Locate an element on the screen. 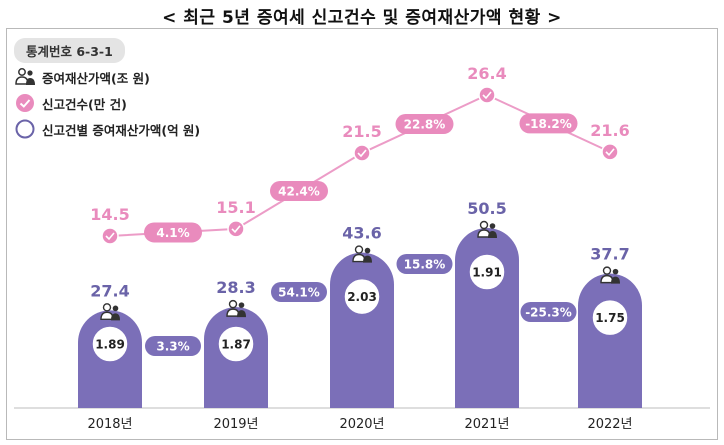 The height and width of the screenshot is (445, 724). per-case-value: 1.91 is located at coordinates (487, 273).